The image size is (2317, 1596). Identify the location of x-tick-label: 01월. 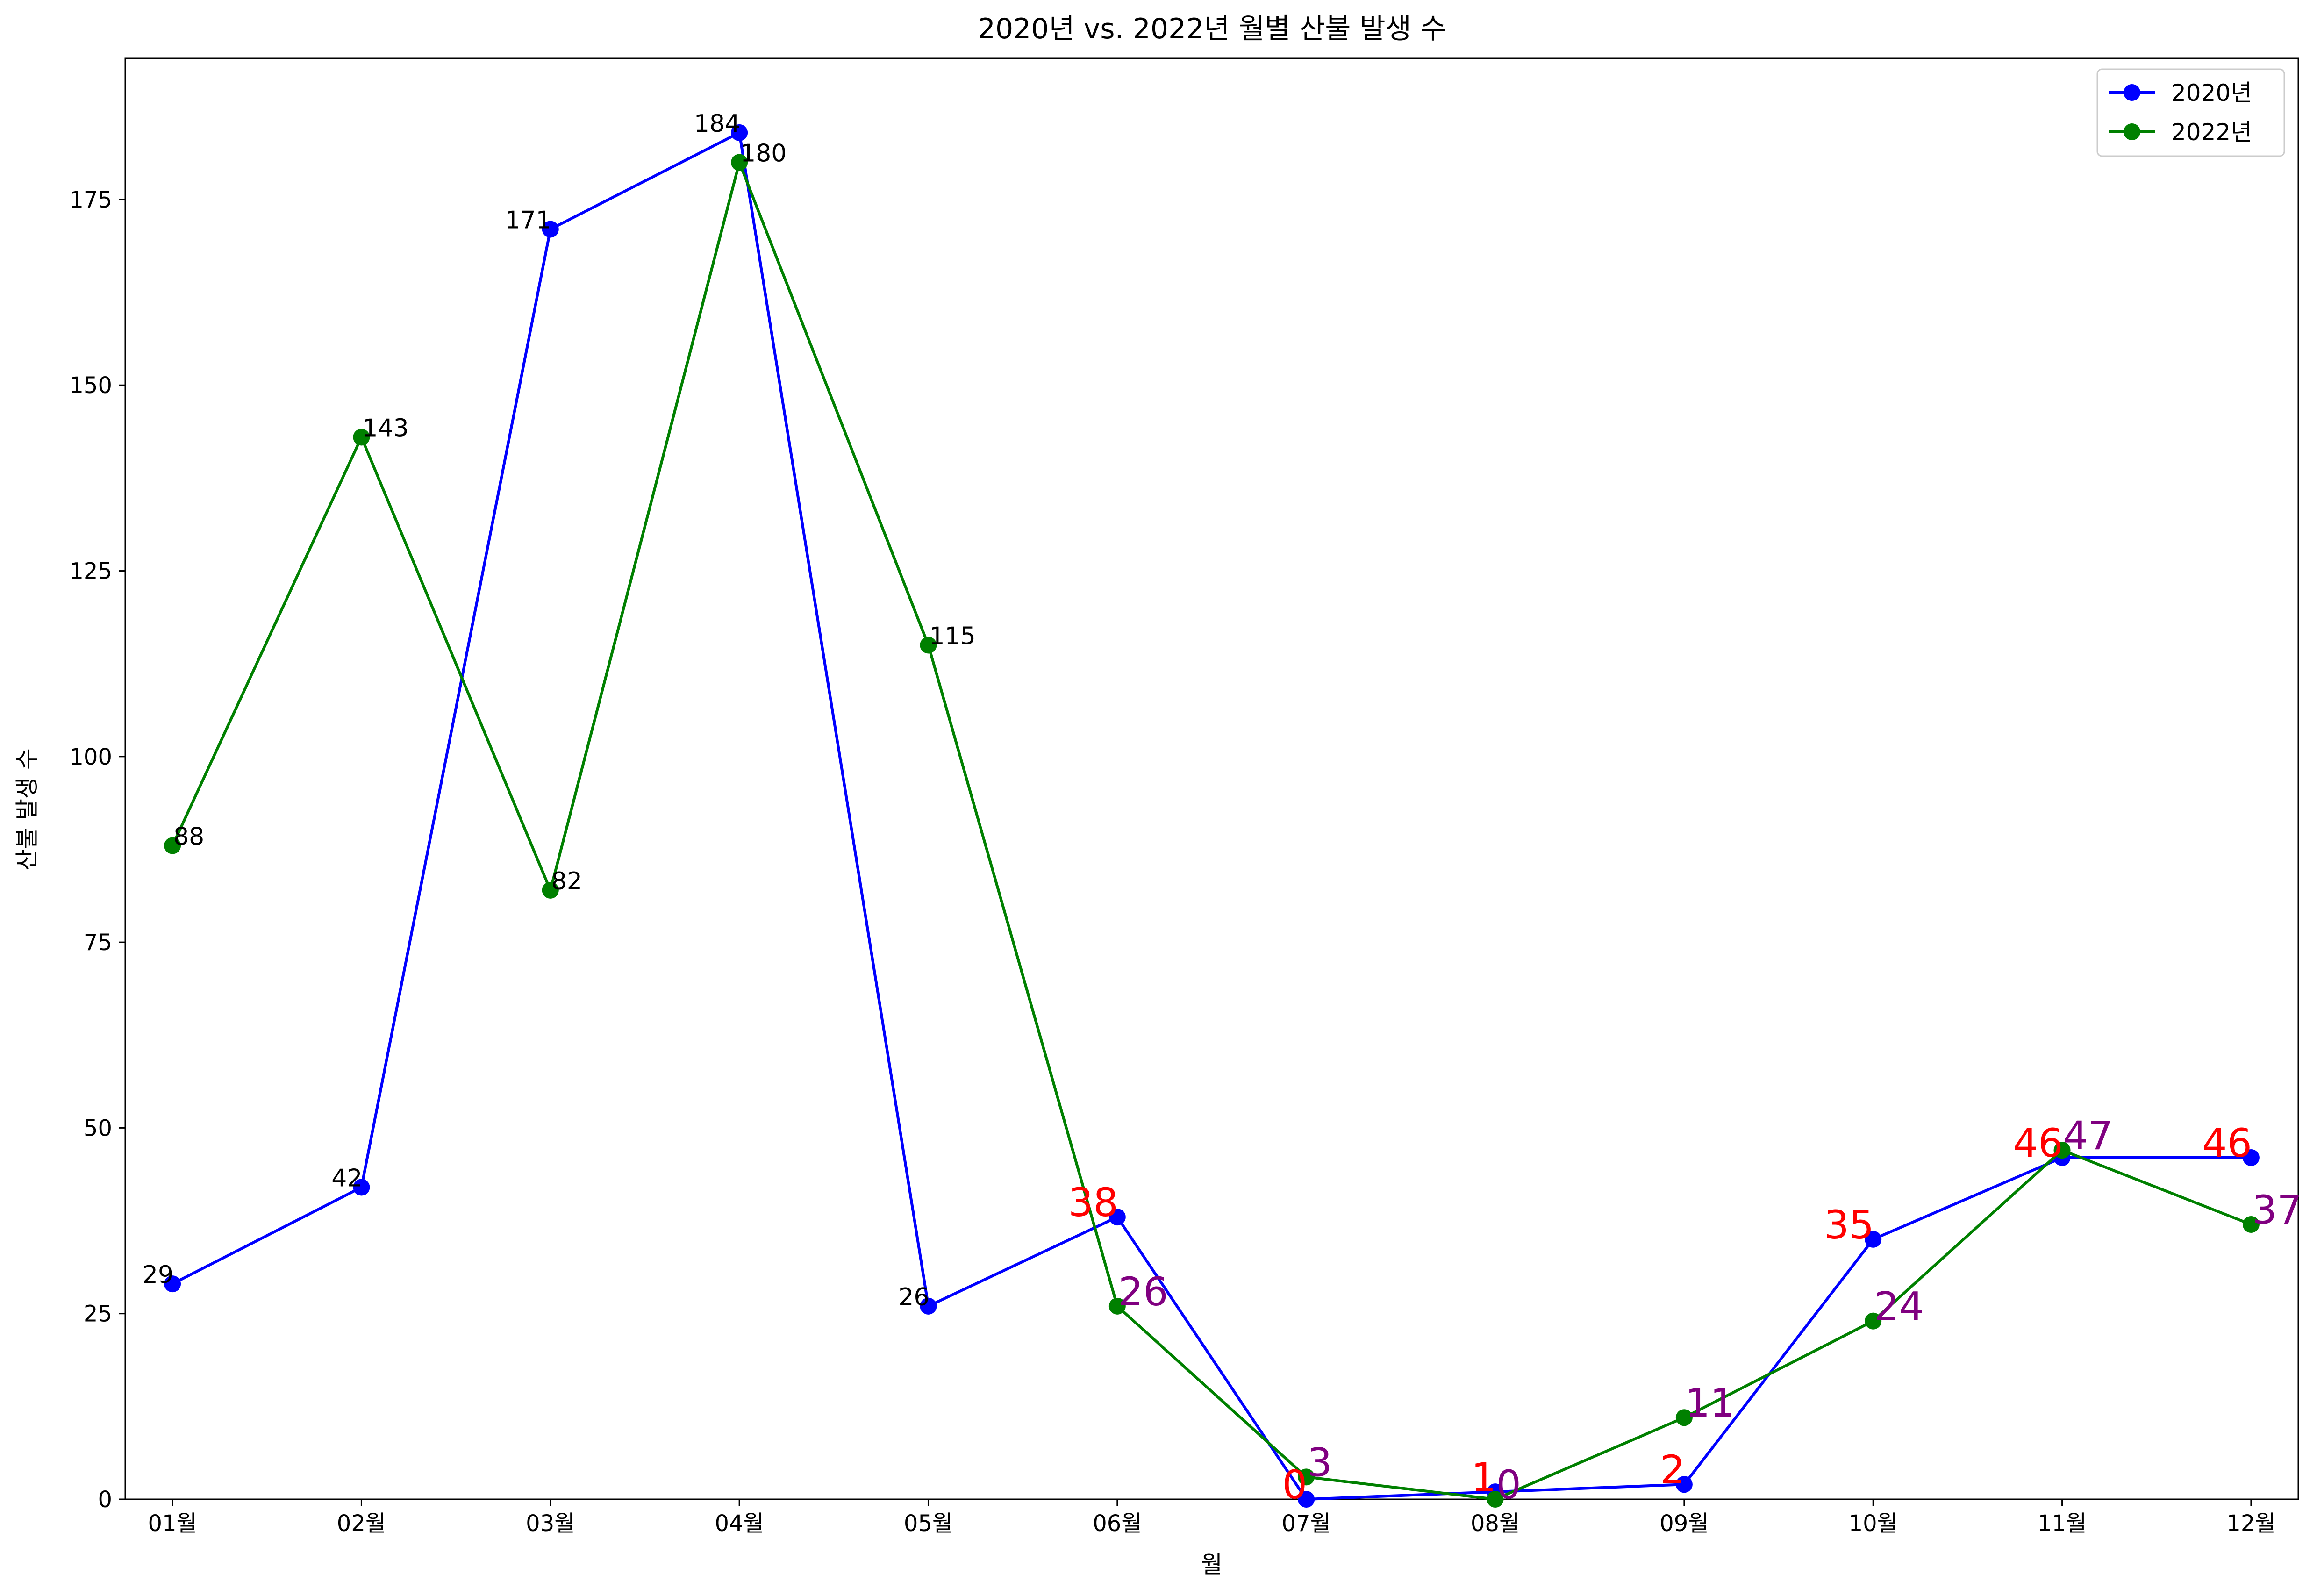
(172, 1523).